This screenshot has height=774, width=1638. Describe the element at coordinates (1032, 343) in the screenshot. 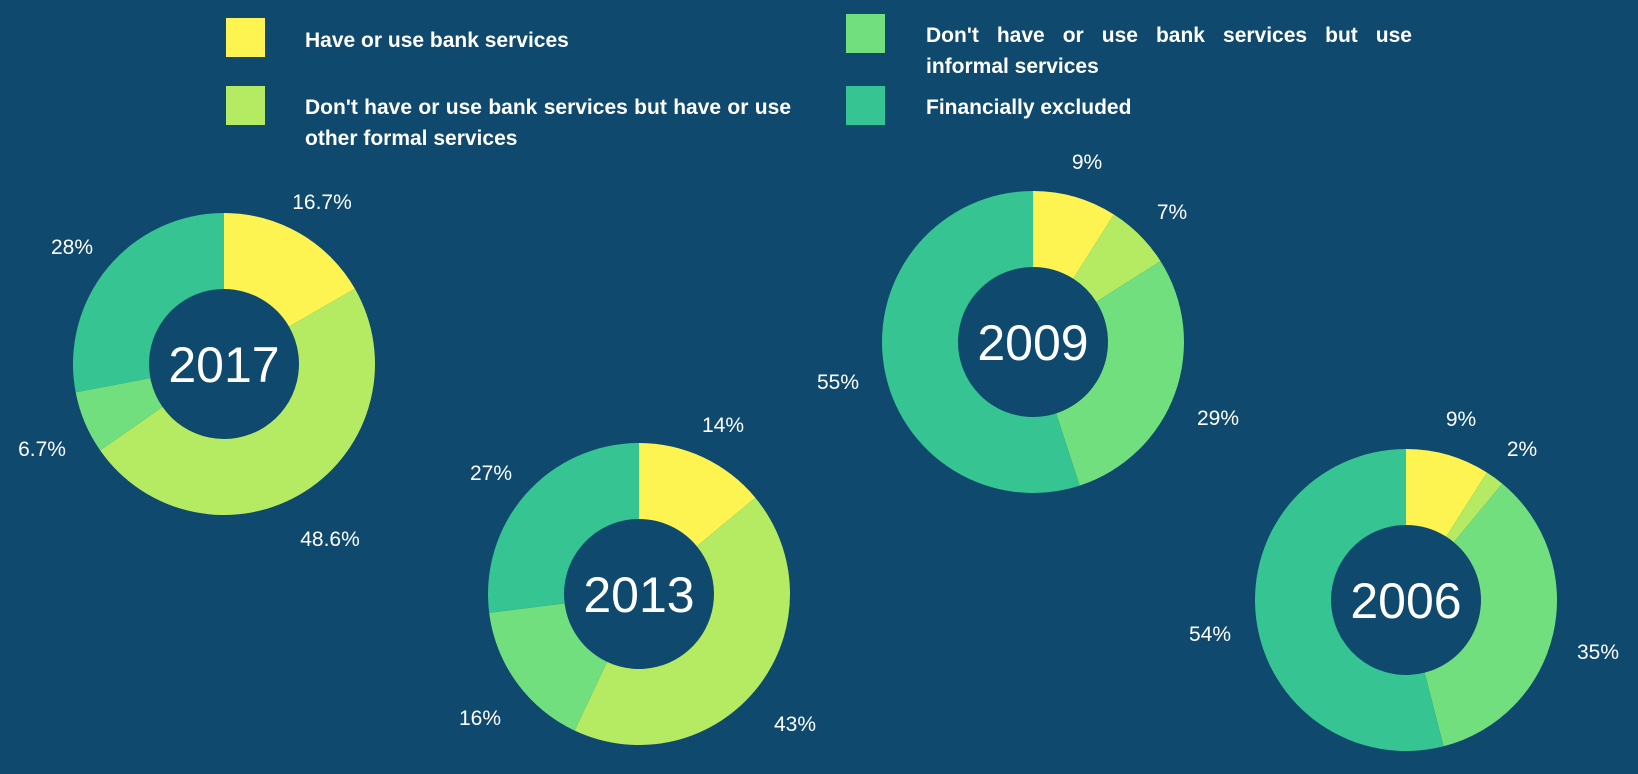

I see `center-label-2009: 2009` at that location.